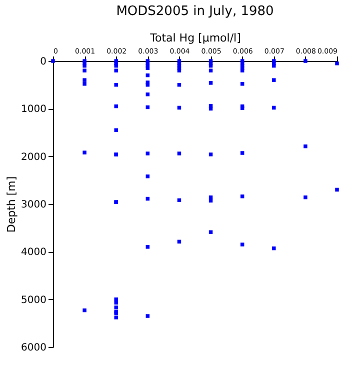 This screenshot has width=356, height=384. What do you see at coordinates (33, 205) in the screenshot?
I see `y-tick-label: 3000` at bounding box center [33, 205].